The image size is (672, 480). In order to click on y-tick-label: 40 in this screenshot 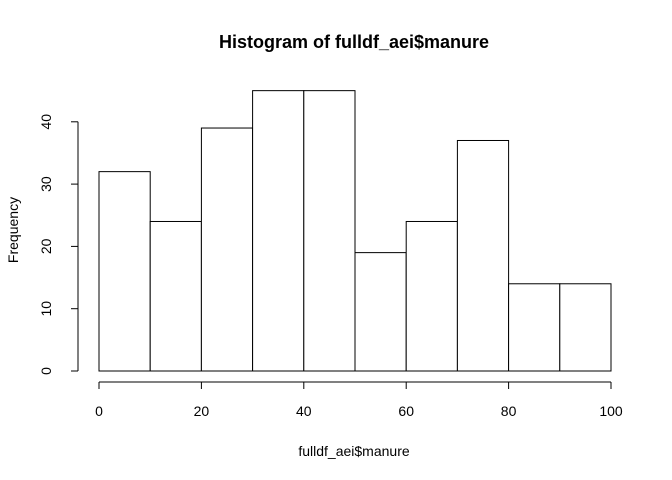, I will do `click(46, 122)`.